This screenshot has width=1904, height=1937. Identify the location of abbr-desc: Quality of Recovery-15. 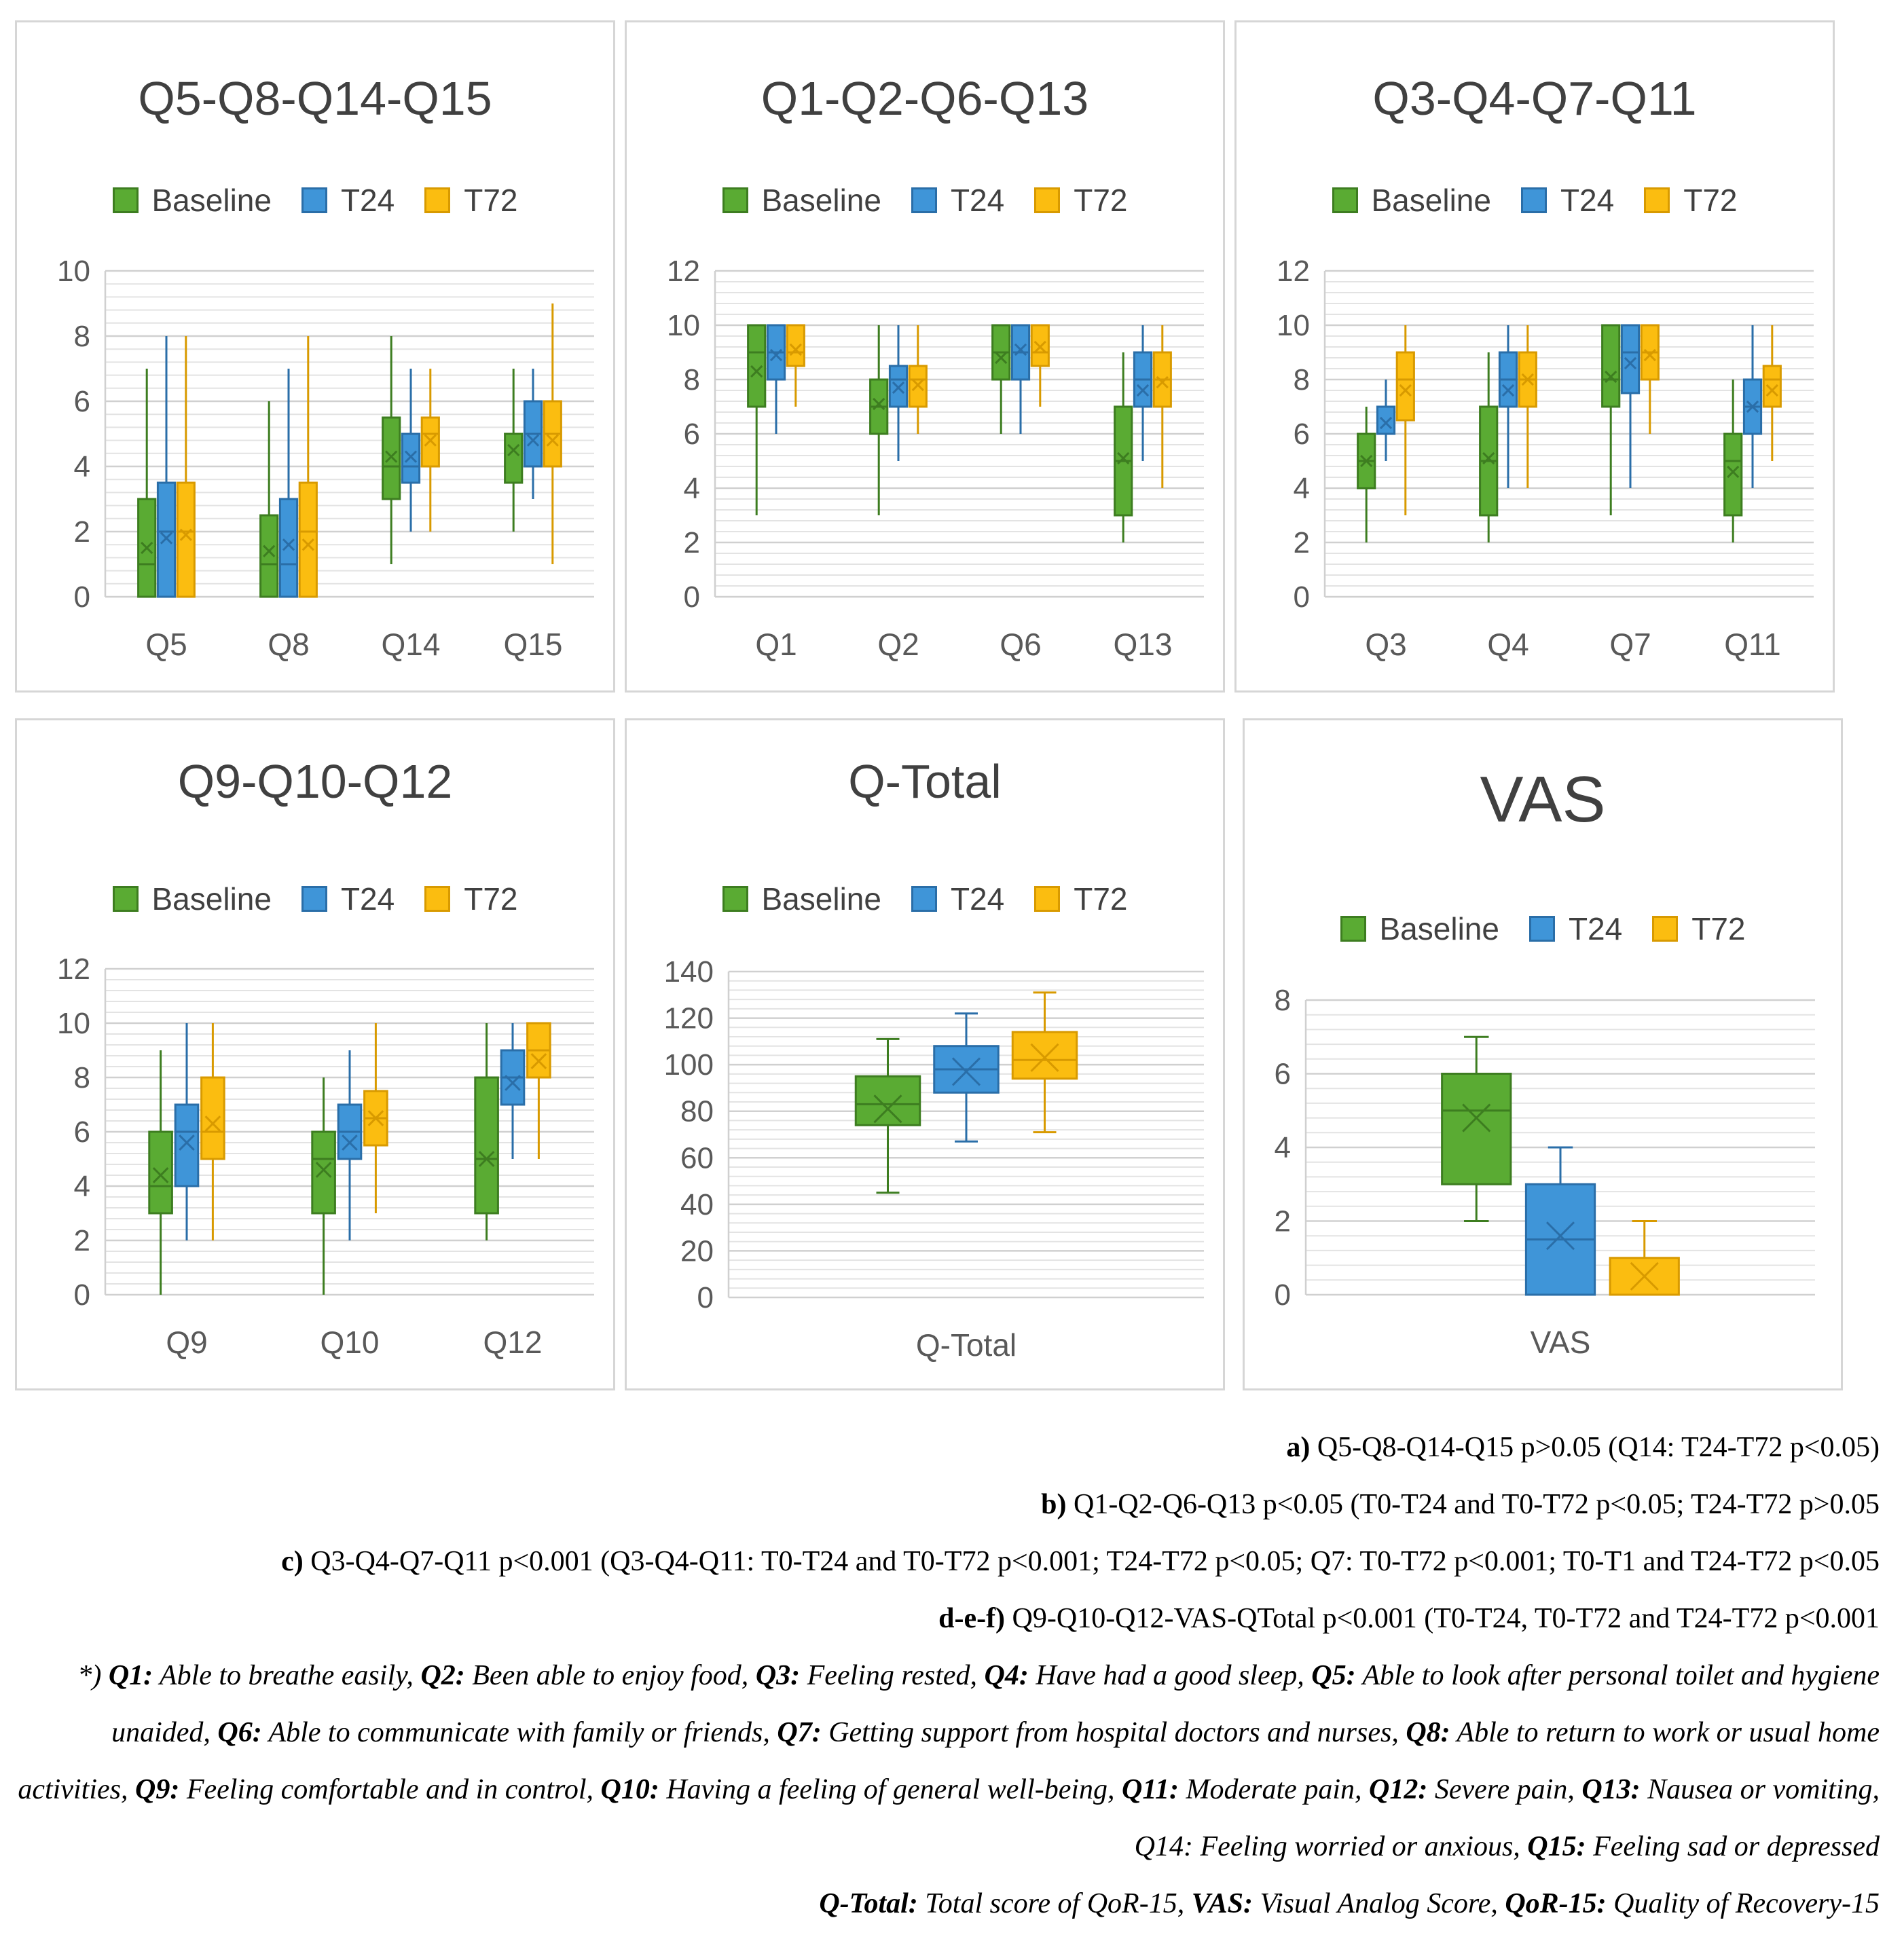
(1743, 1903).